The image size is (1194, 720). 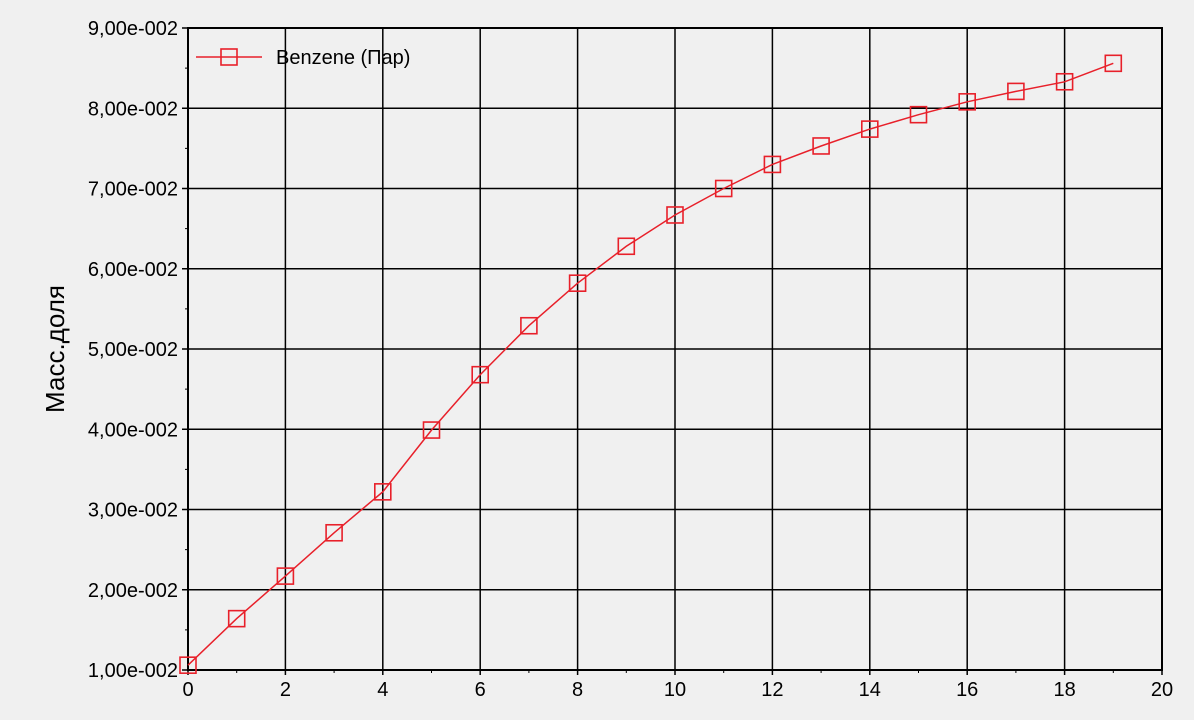 What do you see at coordinates (772, 690) in the screenshot?
I see `x-tick-label: 12` at bounding box center [772, 690].